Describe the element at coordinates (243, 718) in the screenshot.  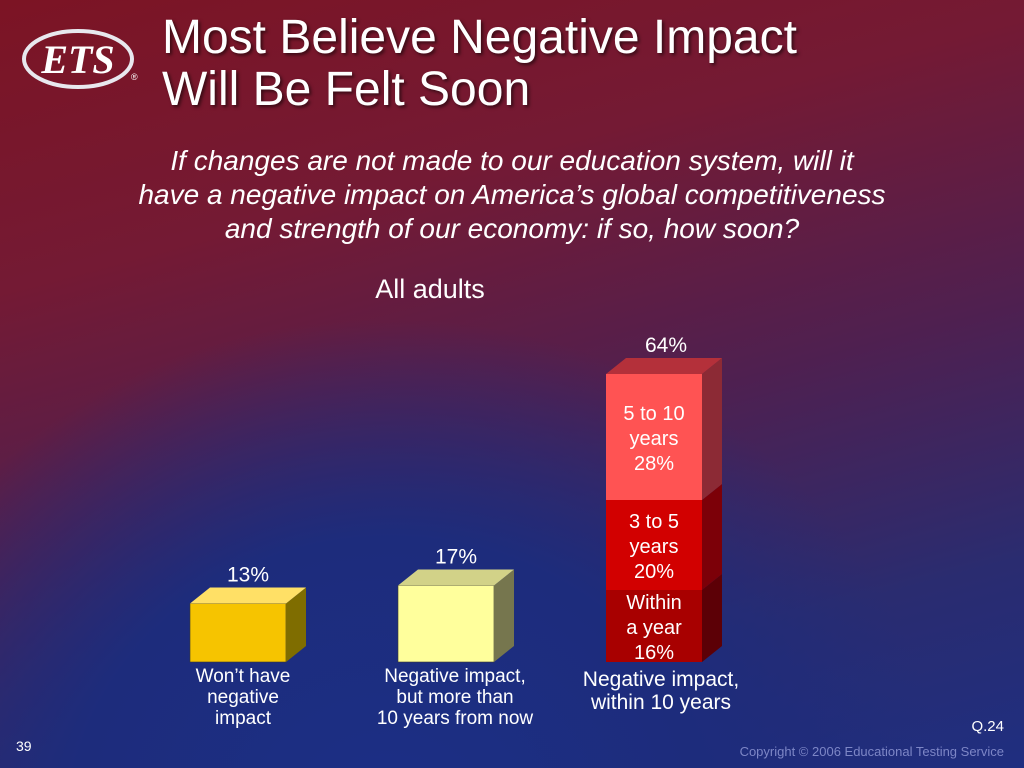
I see `category-label-line: impact` at that location.